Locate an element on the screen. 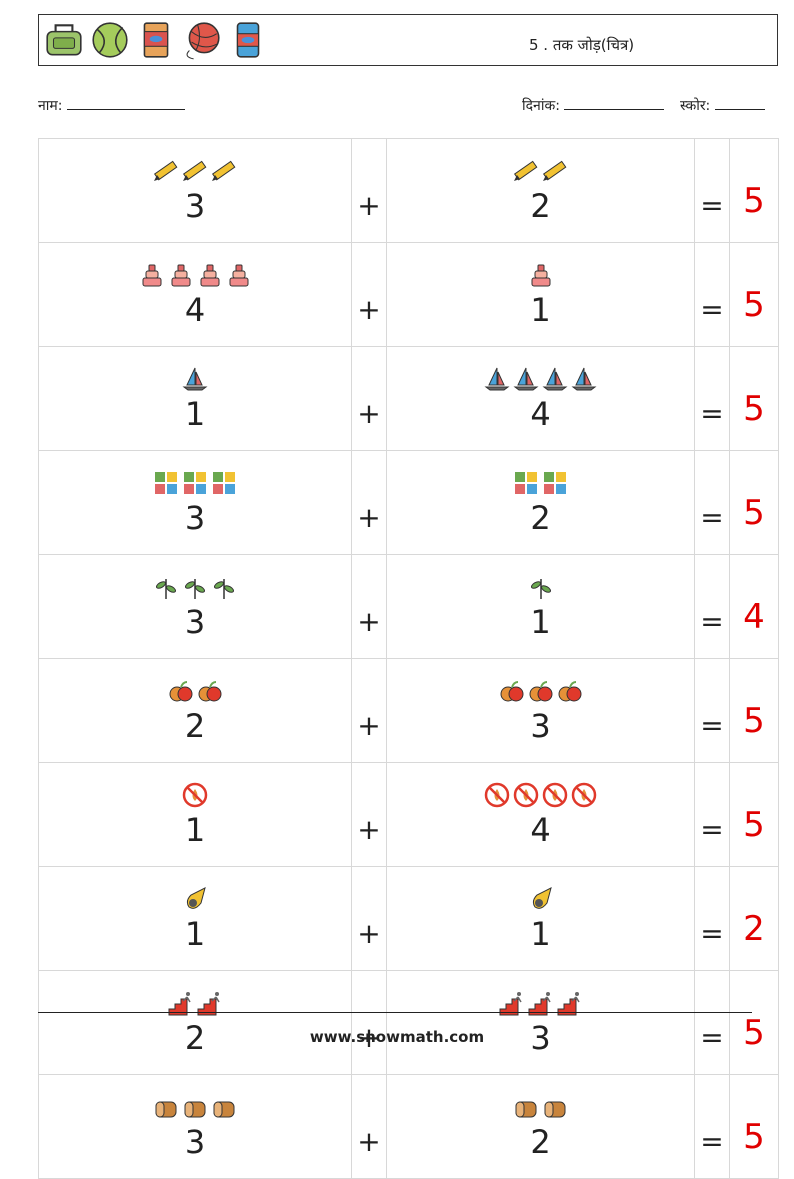 Image resolution: width=794 pixels, height=1179 pixels. addend-b: 4 is located at coordinates (540, 413).